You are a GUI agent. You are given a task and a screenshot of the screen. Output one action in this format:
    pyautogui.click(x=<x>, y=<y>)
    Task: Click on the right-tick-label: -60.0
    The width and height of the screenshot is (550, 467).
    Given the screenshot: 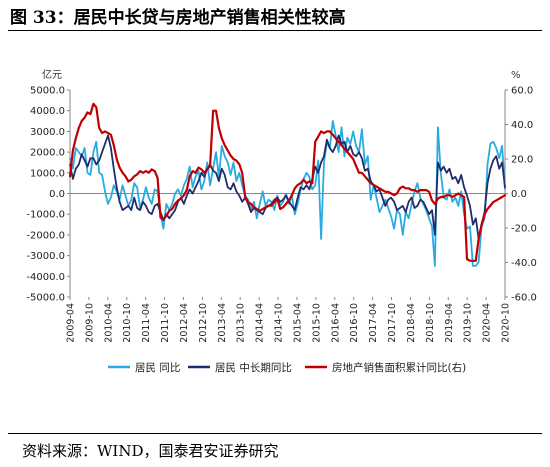 What is the action you would take?
    pyautogui.click(x=524, y=298)
    